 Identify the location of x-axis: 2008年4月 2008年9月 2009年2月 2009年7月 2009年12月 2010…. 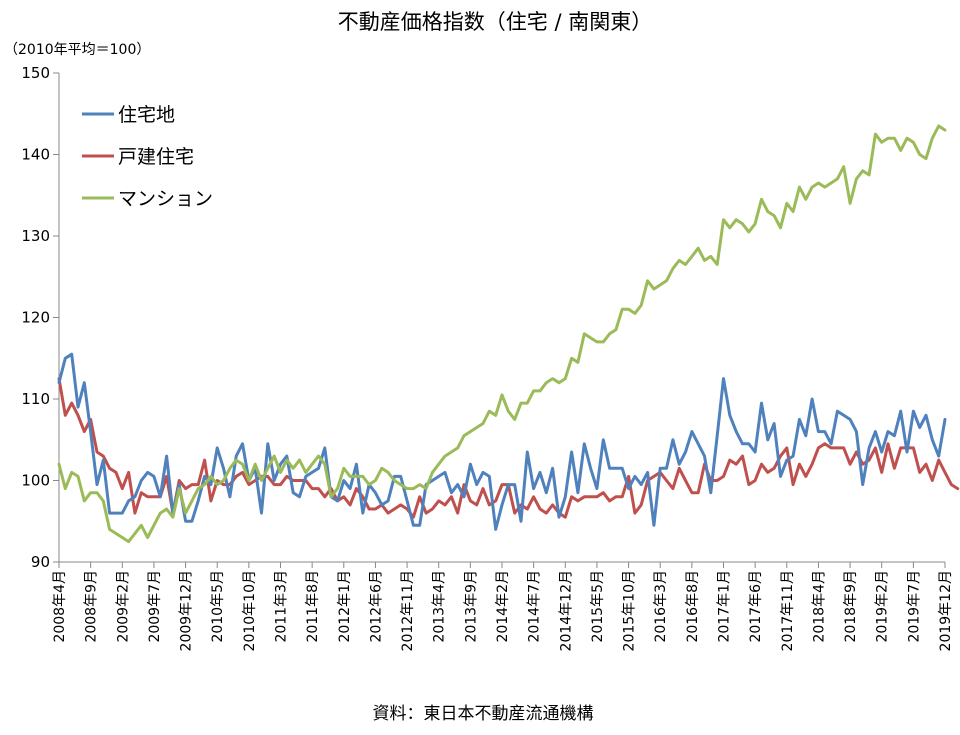
(503, 606).